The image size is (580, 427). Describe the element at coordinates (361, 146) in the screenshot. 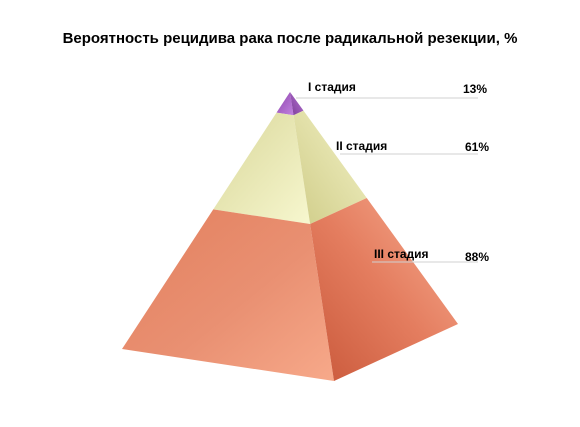

I see `stage-2-label: II стадия` at that location.